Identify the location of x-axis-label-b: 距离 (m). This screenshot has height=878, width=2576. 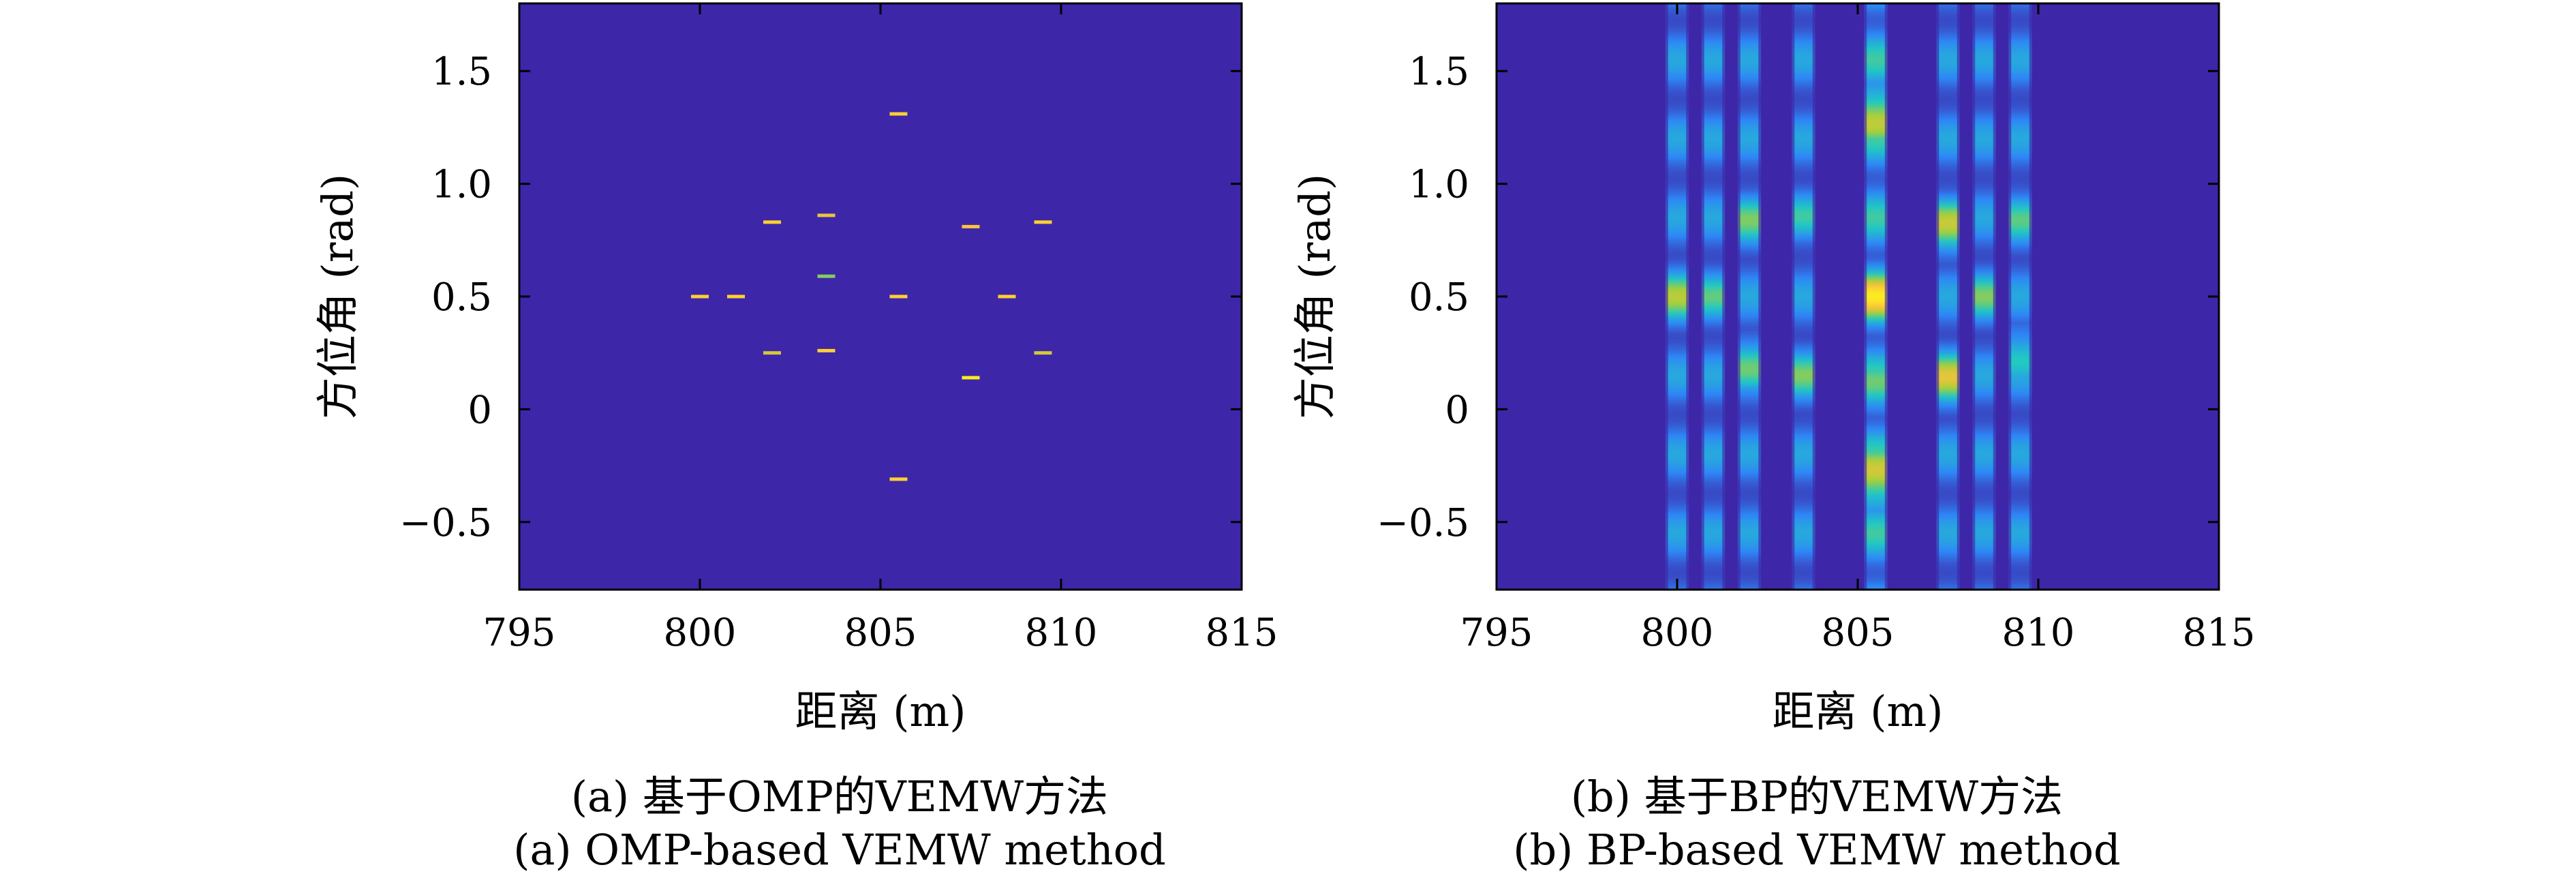
(1858, 711).